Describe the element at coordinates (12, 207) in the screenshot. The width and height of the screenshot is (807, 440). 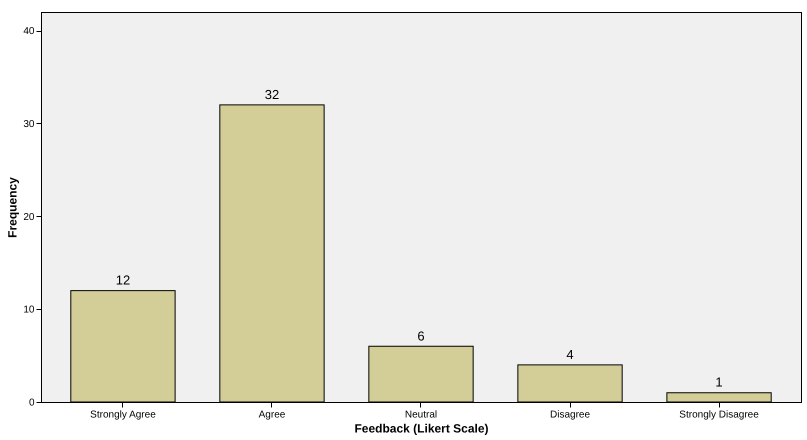
I see `y-axis-title: Frequency` at that location.